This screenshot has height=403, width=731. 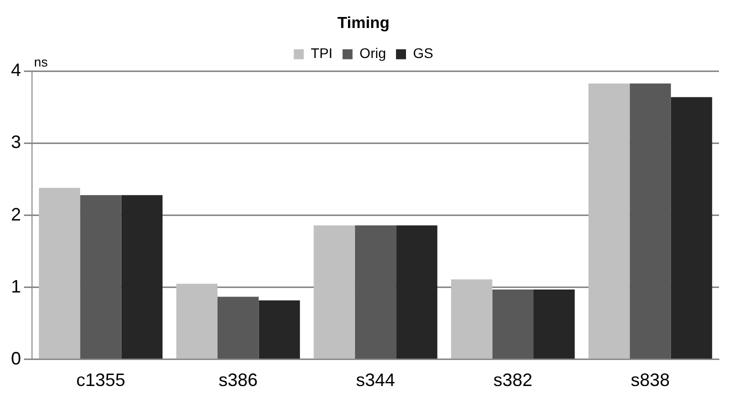 I want to click on x-tick-label: s386, so click(x=238, y=380).